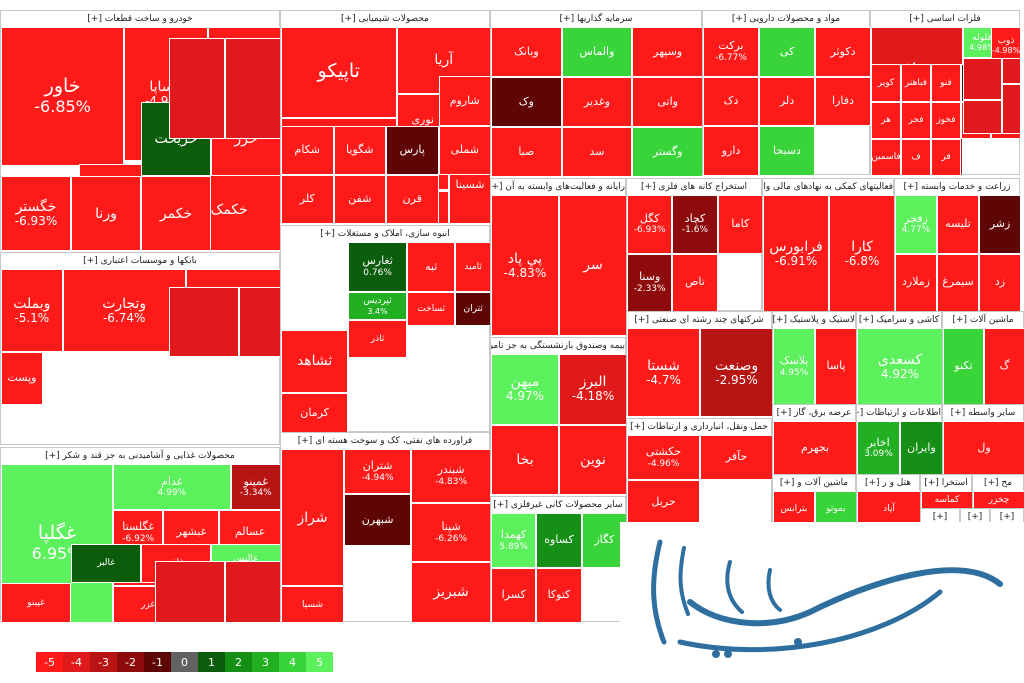 Image resolution: width=1024 pixels, height=683 pixels. I want to click on stock-tile: کویر, so click(886, 83).